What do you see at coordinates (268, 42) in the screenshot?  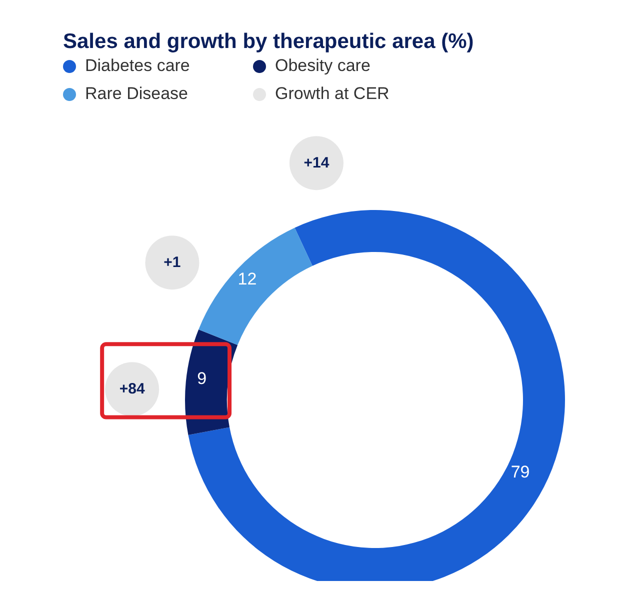 I see `chart-title: Sales and growth by therapeutic area (%)` at bounding box center [268, 42].